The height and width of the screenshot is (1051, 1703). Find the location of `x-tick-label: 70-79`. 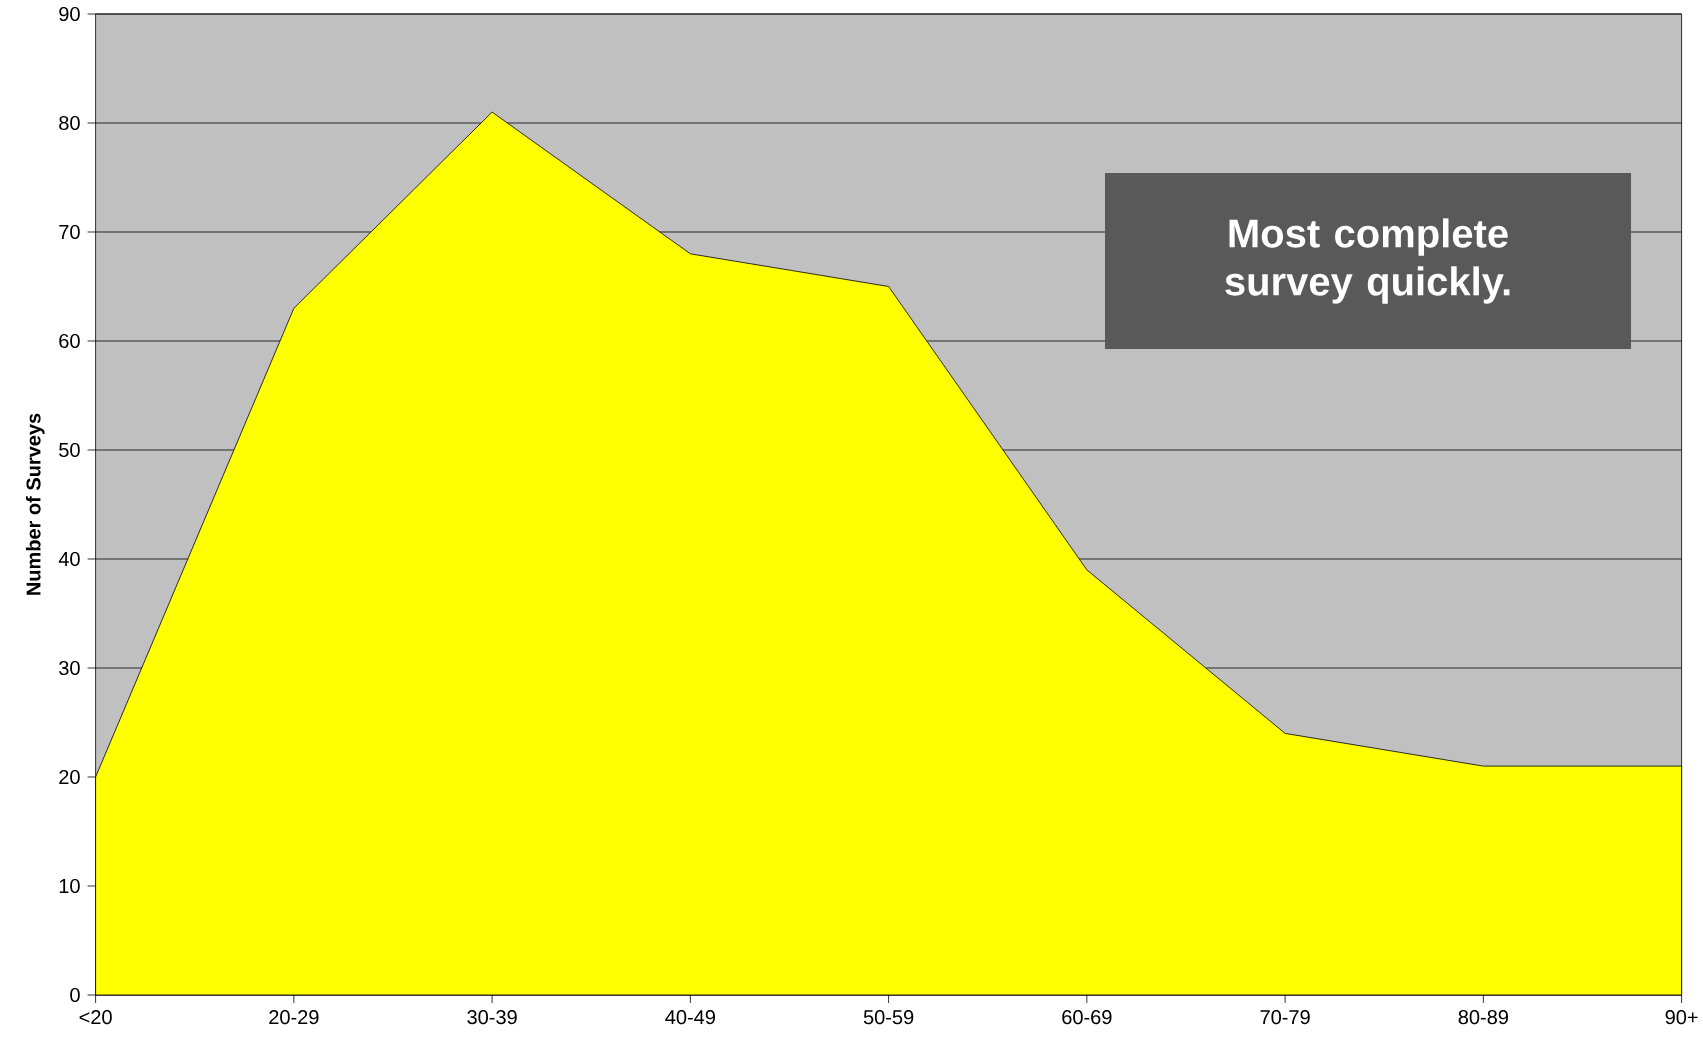

x-tick-label: 70-79 is located at coordinates (1285, 1017).